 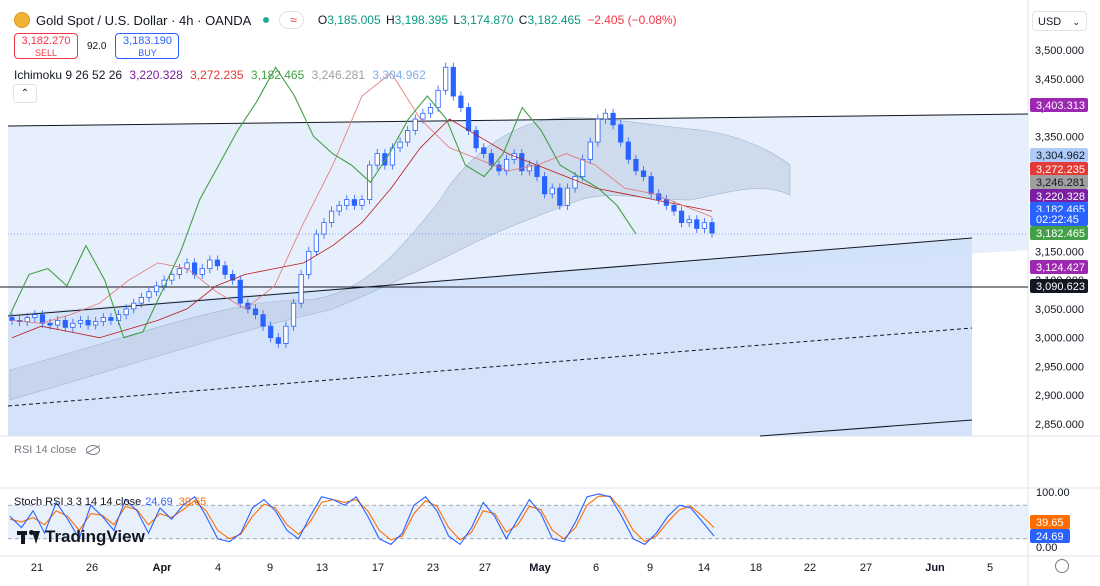 What do you see at coordinates (421, 20) in the screenshot?
I see `high-value: 3,198.395` at bounding box center [421, 20].